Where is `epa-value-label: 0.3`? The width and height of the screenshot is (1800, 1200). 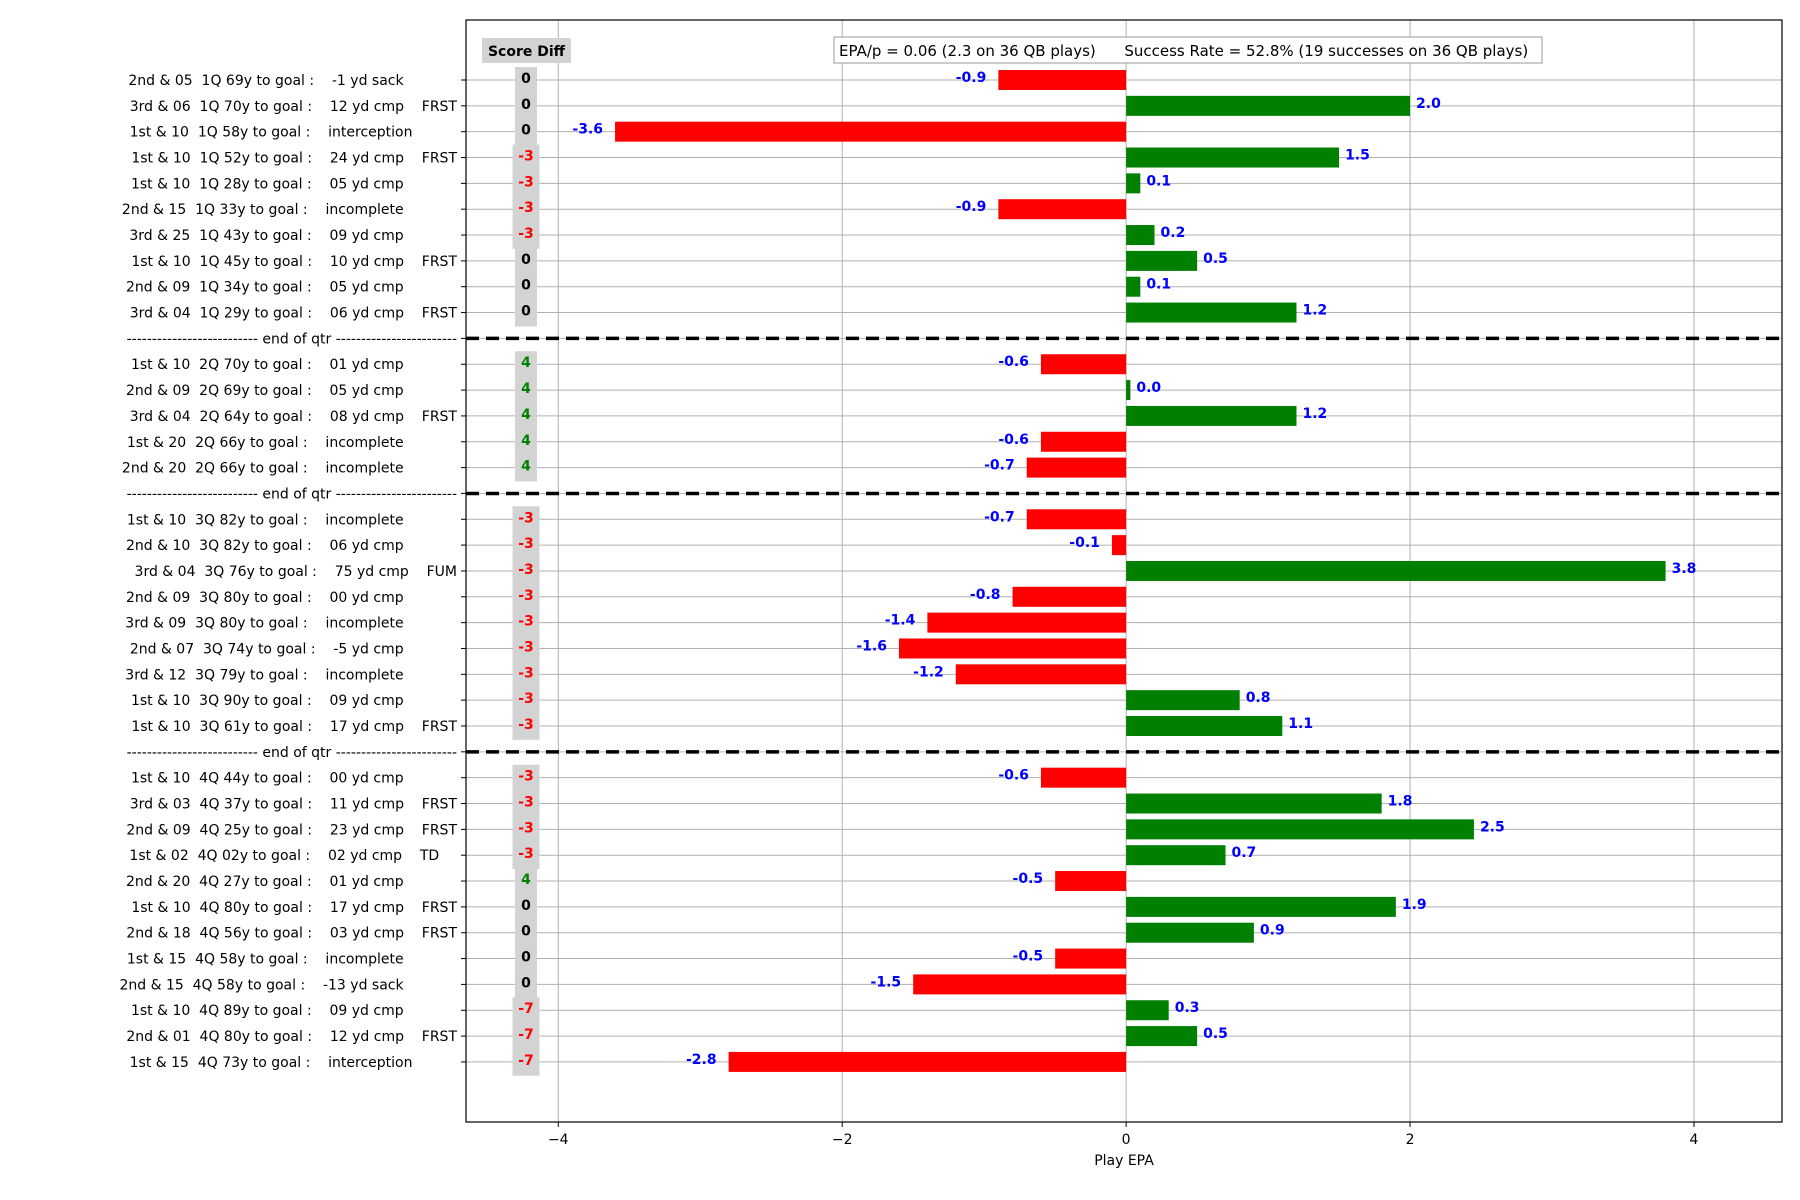
epa-value-label: 0.3 is located at coordinates (1187, 1008).